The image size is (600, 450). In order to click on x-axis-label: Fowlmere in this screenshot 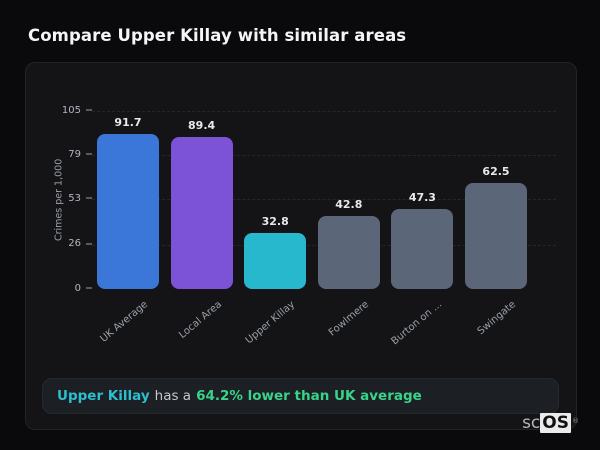, I will do `click(348, 319)`.